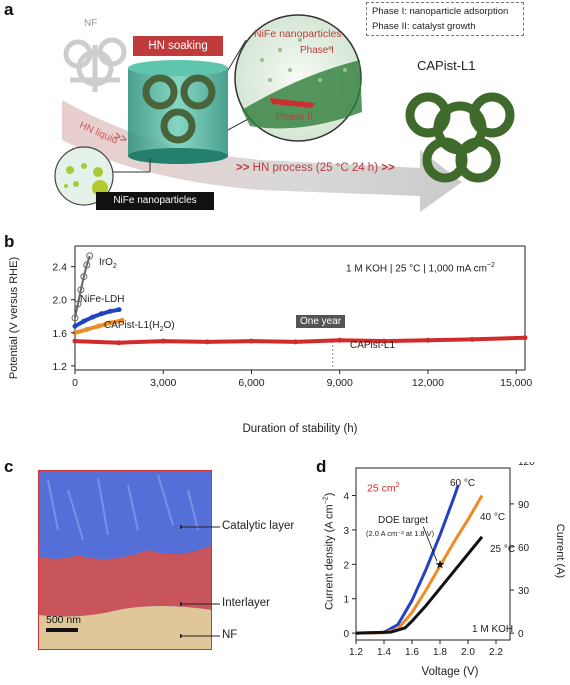 The image size is (570, 685). I want to click on phase-1-text: Phase I: nanoparticle adsorption, so click(440, 11).